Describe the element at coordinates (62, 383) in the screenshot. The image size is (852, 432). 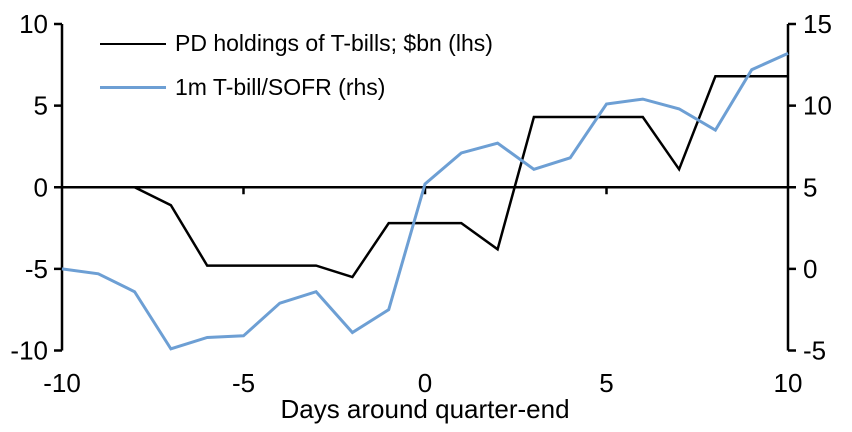
I see `x-axis-tick-label: -10` at that location.